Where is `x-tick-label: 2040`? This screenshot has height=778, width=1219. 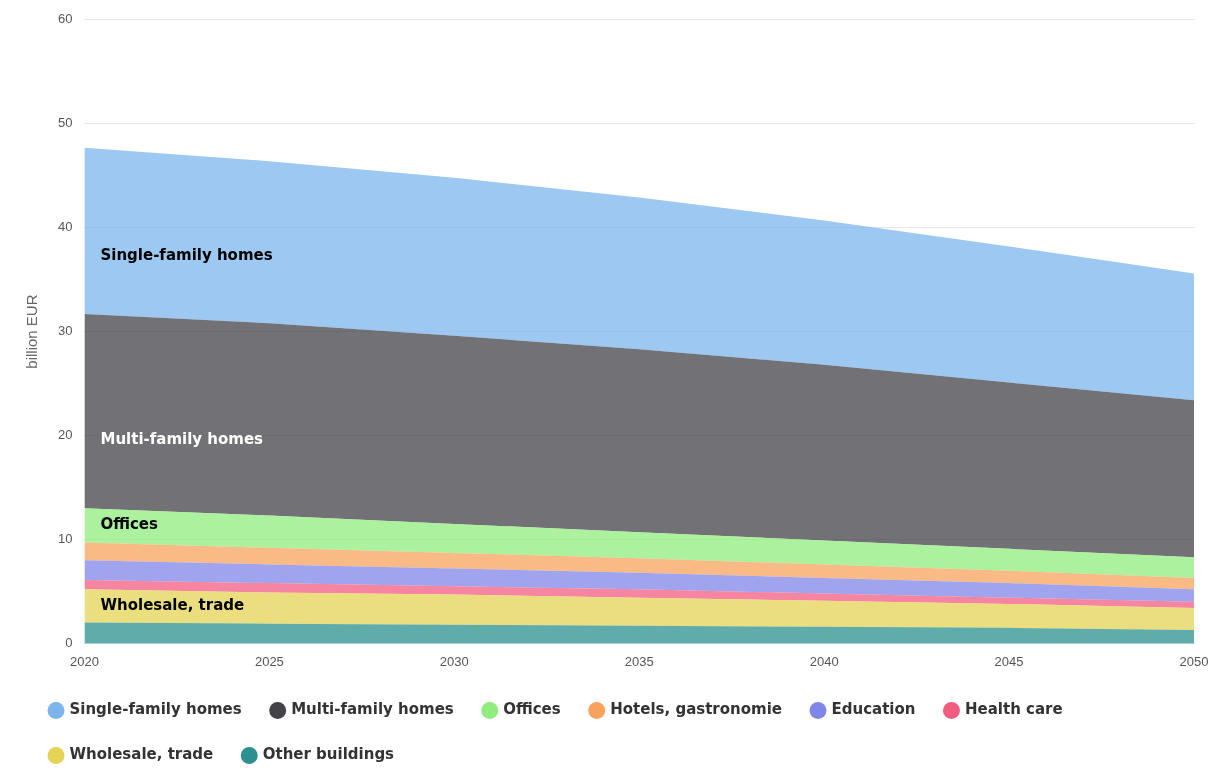
x-tick-label: 2040 is located at coordinates (824, 661).